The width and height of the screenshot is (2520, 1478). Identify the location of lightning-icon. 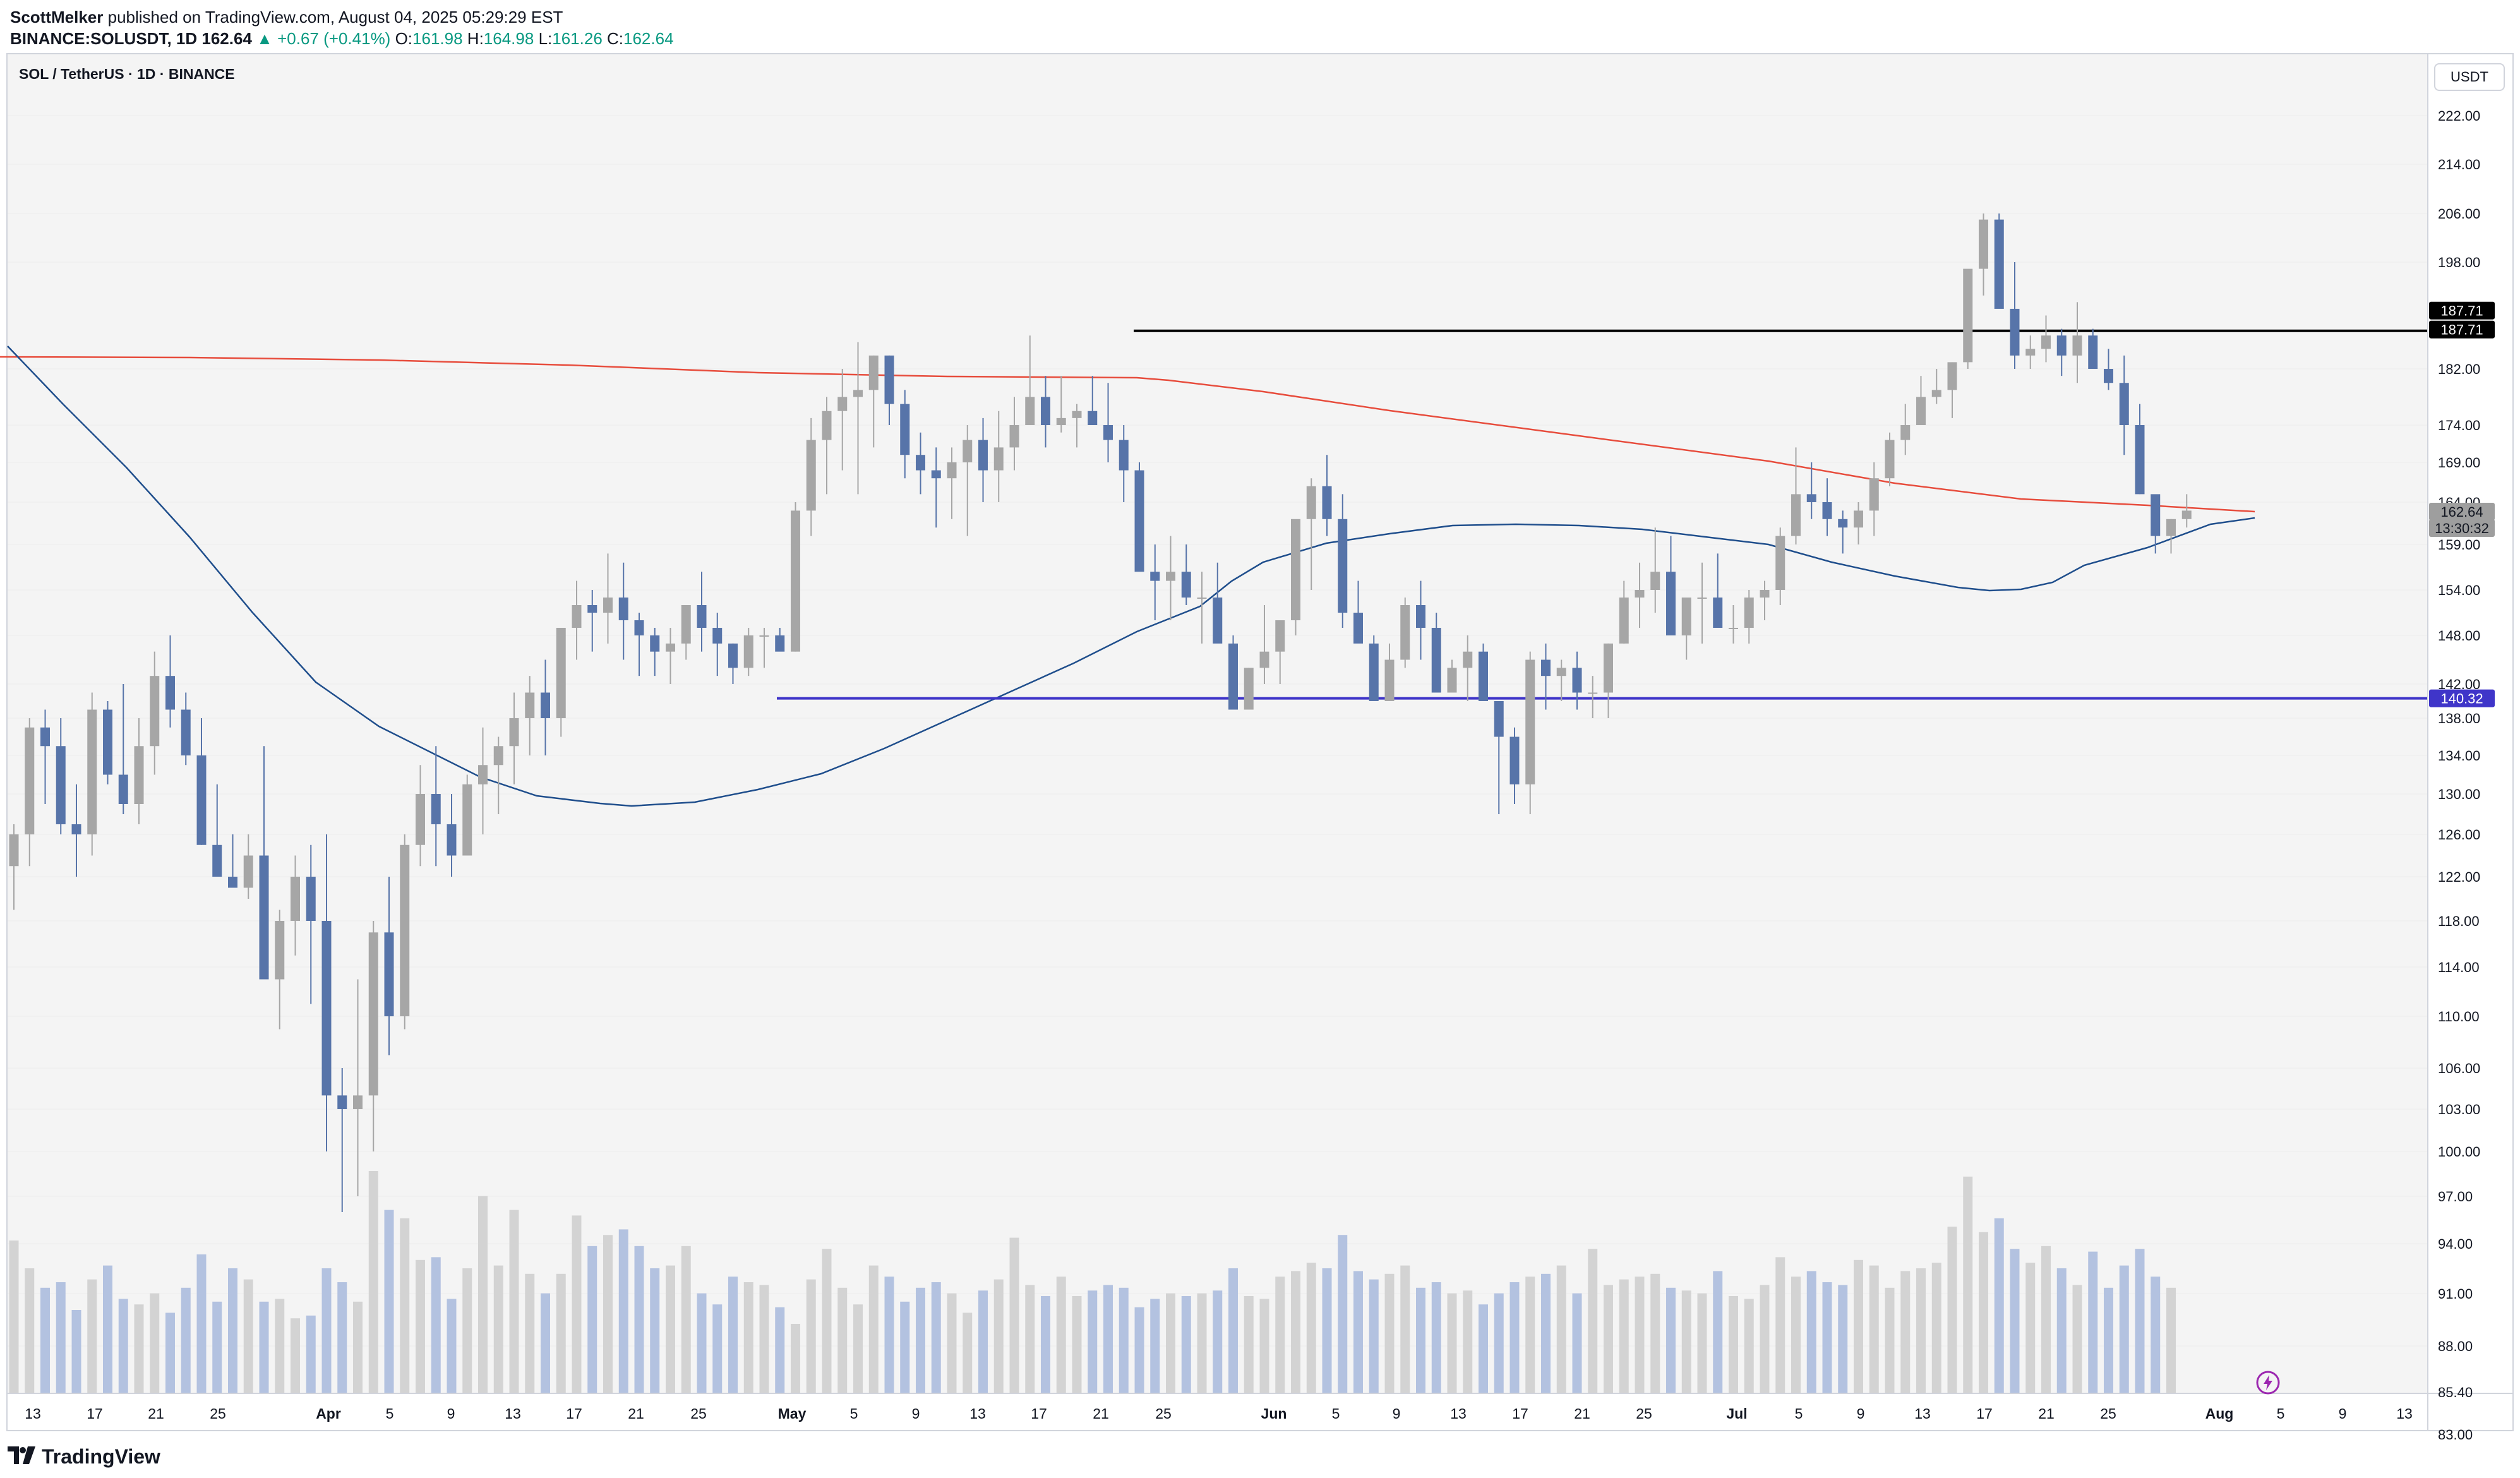
(2268, 1382).